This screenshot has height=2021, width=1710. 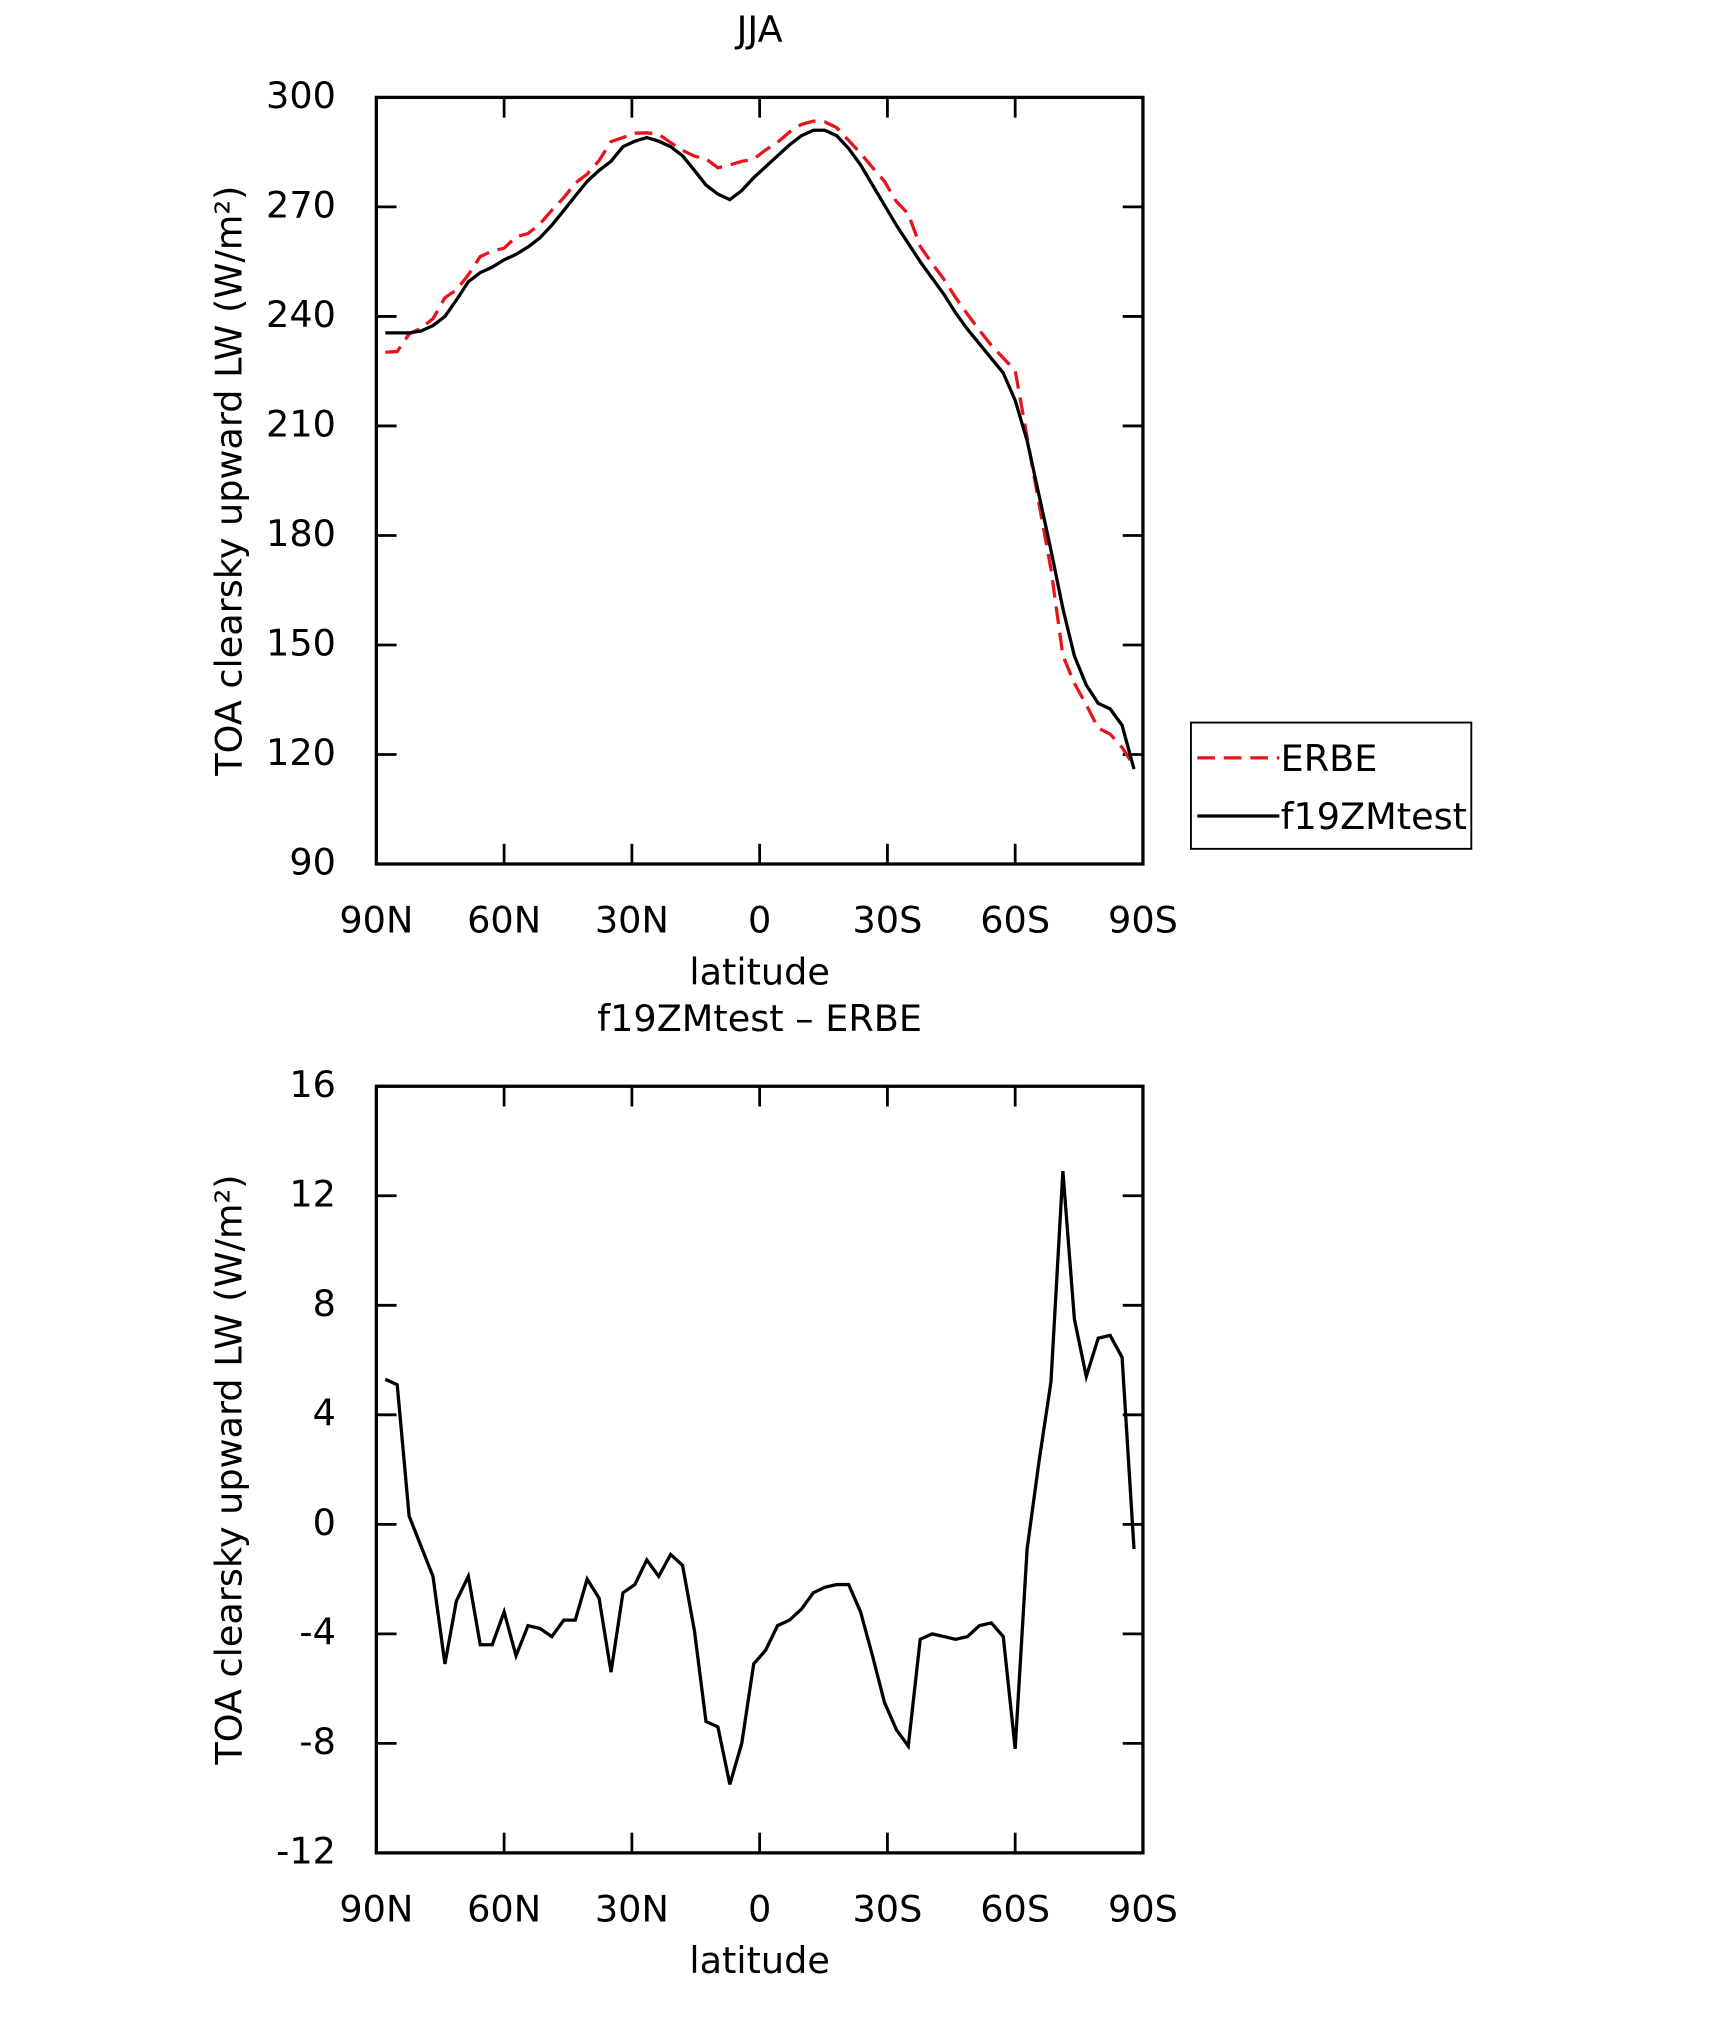 What do you see at coordinates (306, 1850) in the screenshot?
I see `y-tick-label: -12` at bounding box center [306, 1850].